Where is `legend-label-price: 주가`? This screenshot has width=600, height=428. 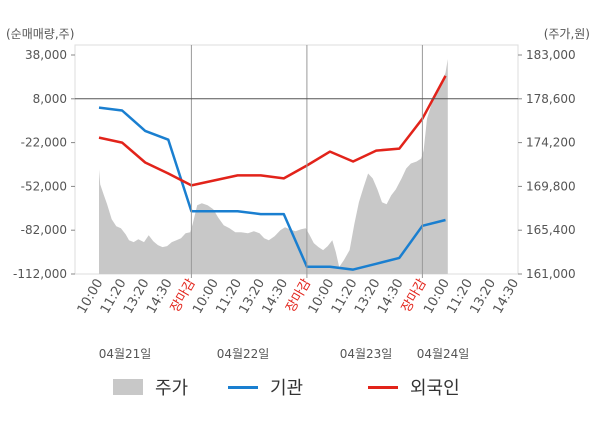
legend-label-price: 주가 is located at coordinates (172, 388).